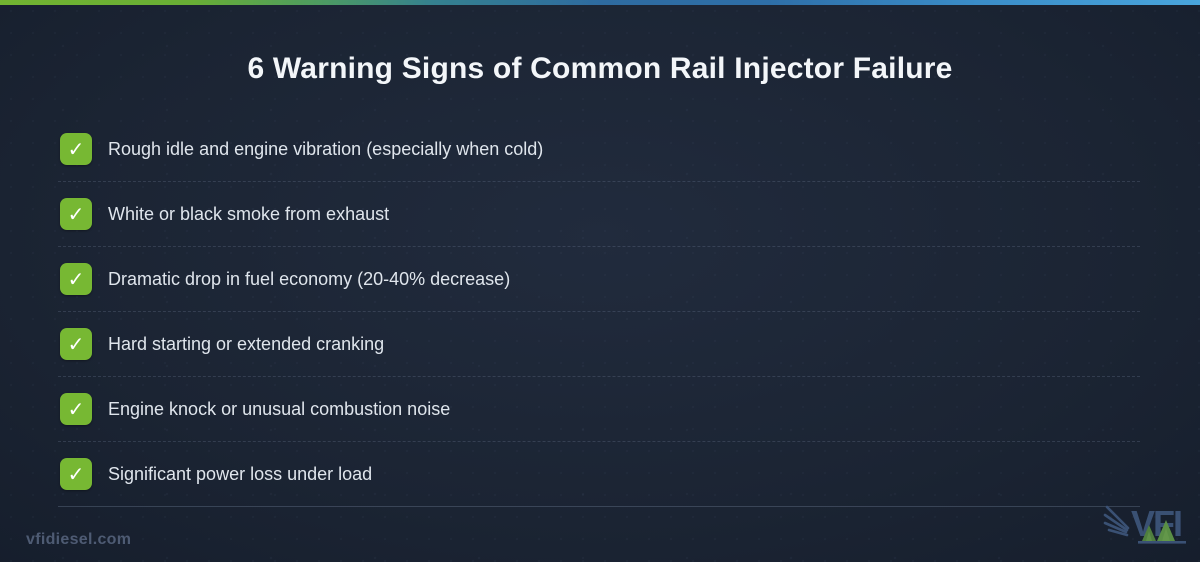 This screenshot has height=562, width=1200. Describe the element at coordinates (599, 214) in the screenshot. I see `list-item: ✓ White or black smoke from exhaust` at that location.